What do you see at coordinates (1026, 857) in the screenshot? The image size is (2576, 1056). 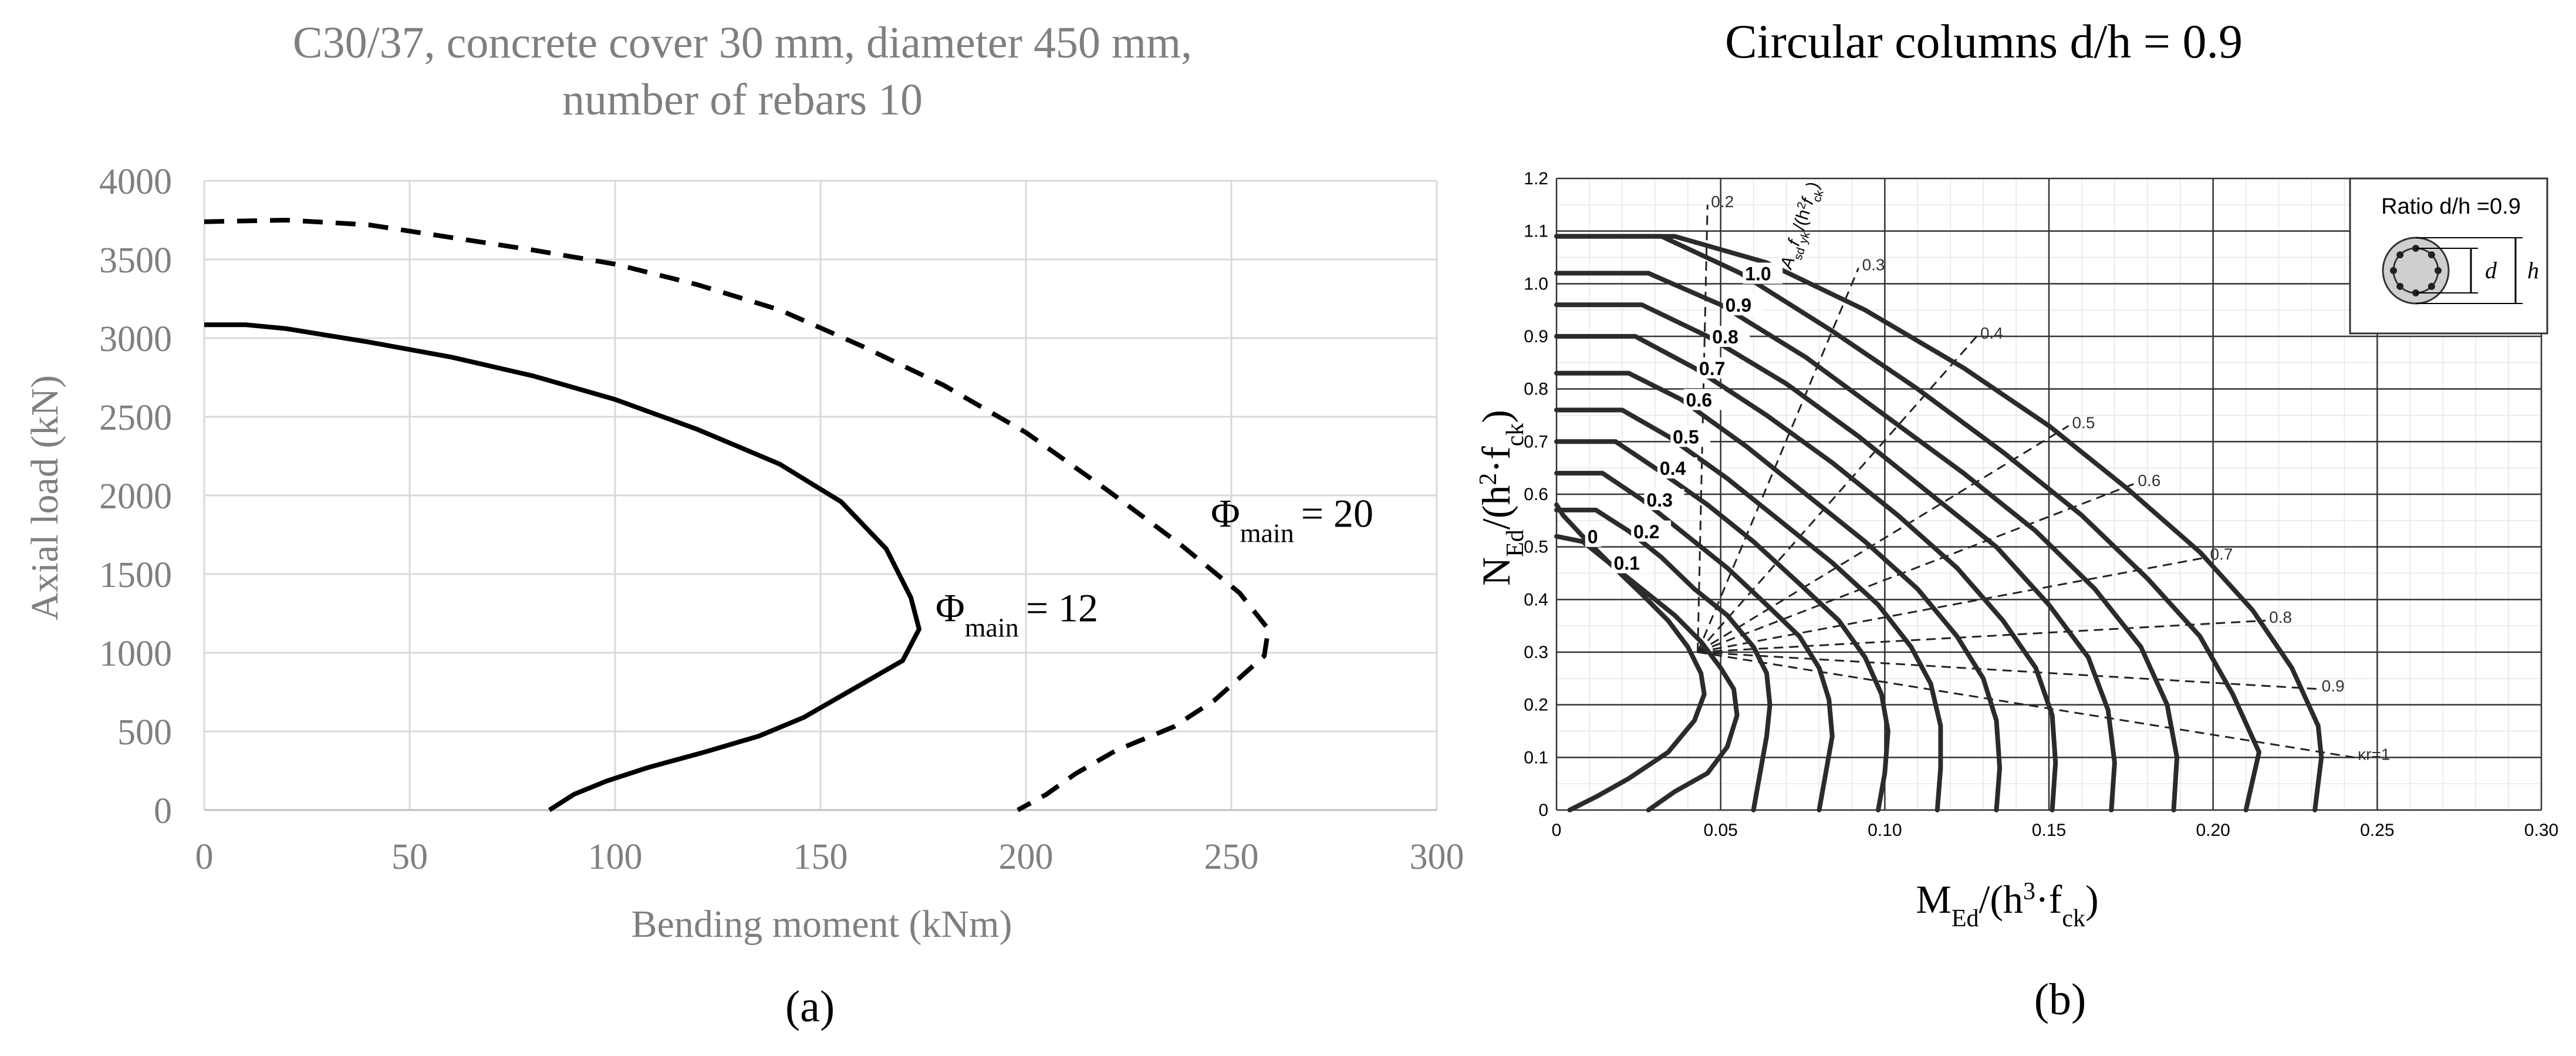 I see `chart-a-x-tick-label: 200` at bounding box center [1026, 857].